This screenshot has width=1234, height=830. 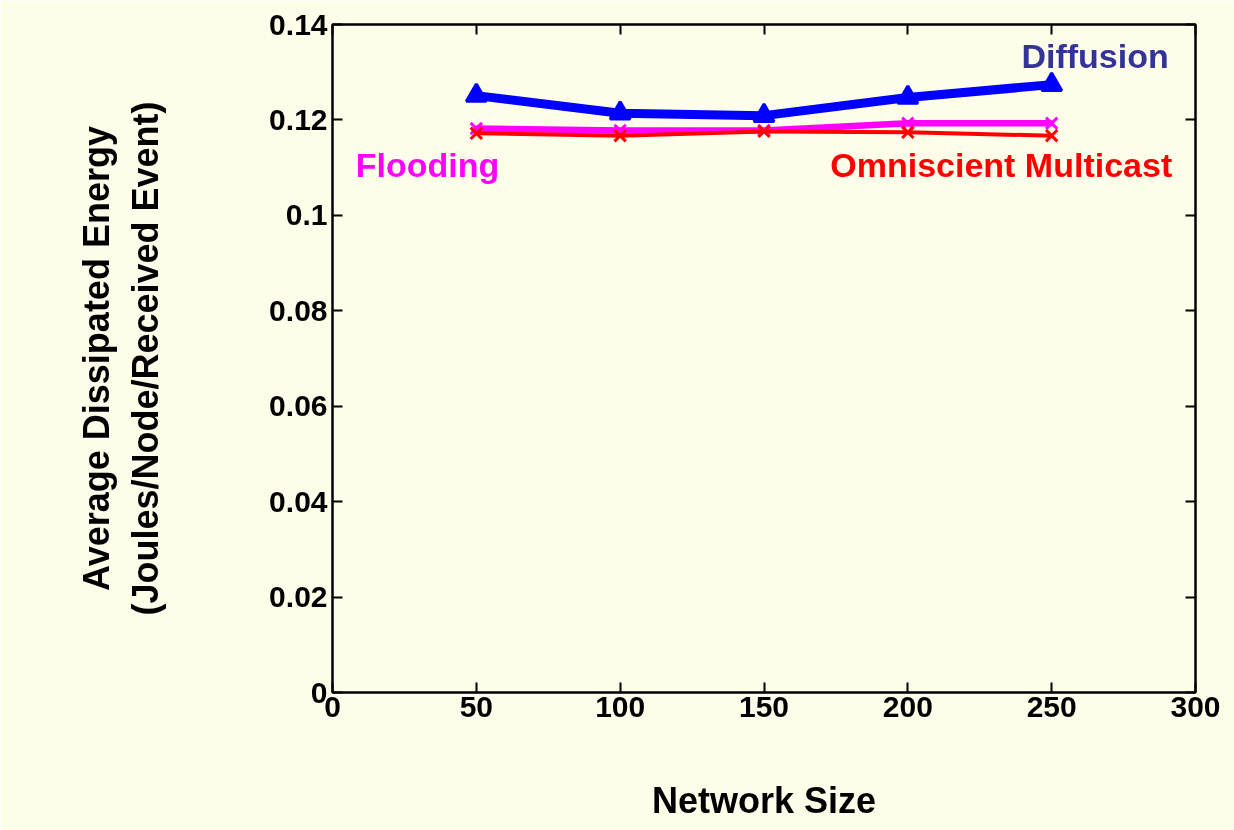 I want to click on y-tick-label: 0.08, so click(x=298, y=310).